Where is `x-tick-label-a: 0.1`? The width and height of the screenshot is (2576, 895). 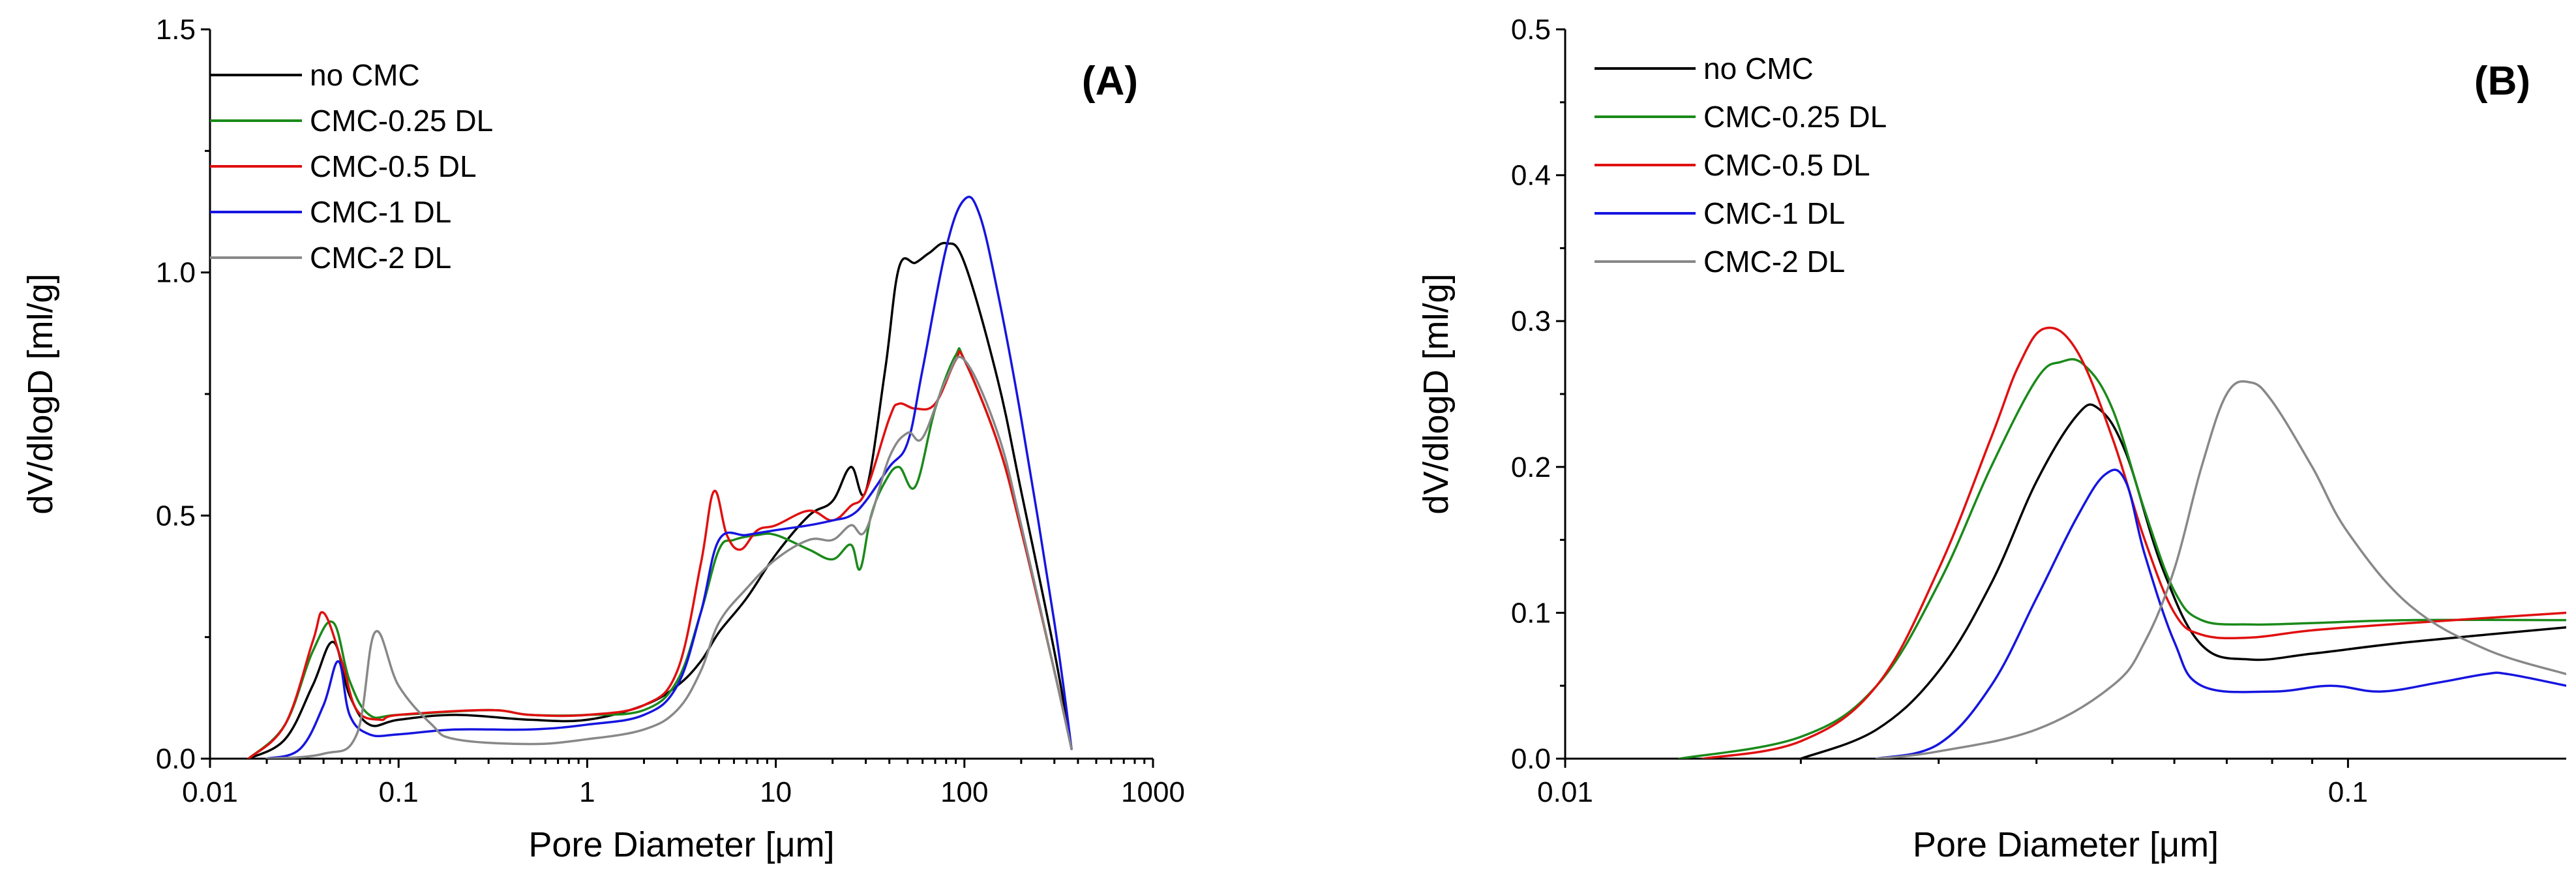 x-tick-label-a: 0.1 is located at coordinates (399, 792).